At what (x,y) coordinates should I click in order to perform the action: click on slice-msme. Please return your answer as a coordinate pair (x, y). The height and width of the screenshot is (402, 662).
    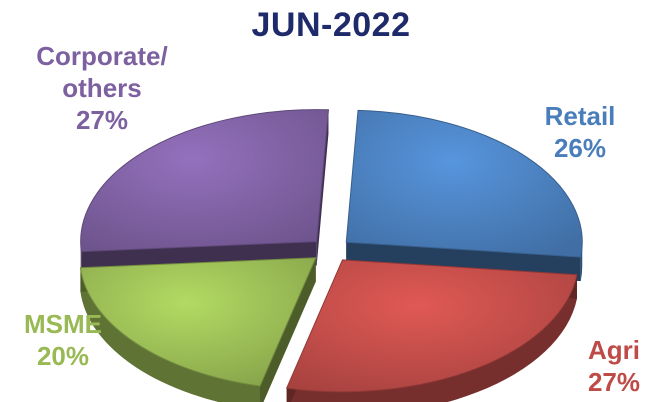
    Looking at the image, I should click on (198, 322).